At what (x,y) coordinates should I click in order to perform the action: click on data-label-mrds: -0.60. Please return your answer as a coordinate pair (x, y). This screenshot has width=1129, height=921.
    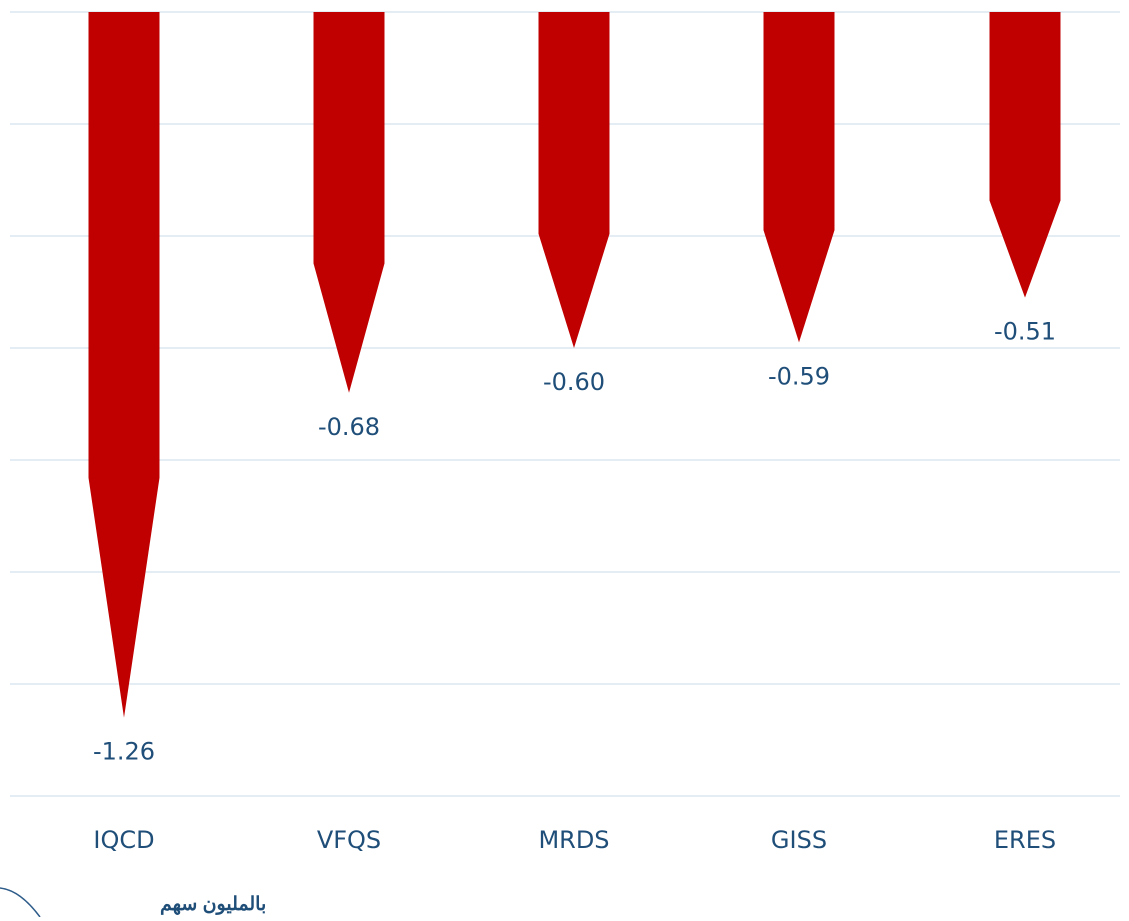
    Looking at the image, I should click on (574, 382).